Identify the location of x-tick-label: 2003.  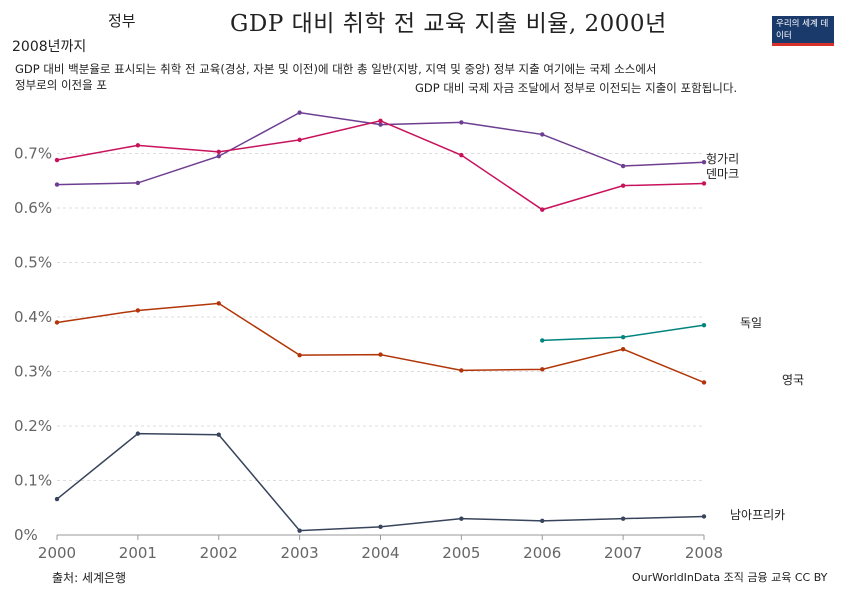
(300, 553).